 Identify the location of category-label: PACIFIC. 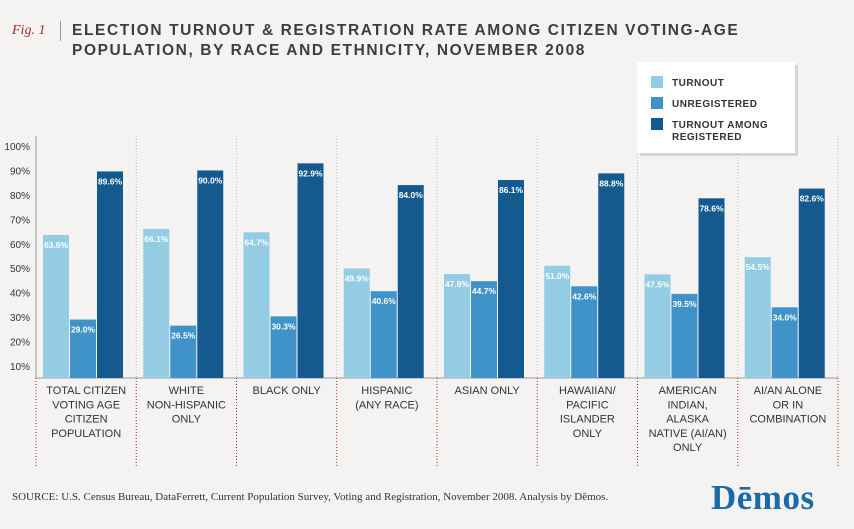
(587, 405).